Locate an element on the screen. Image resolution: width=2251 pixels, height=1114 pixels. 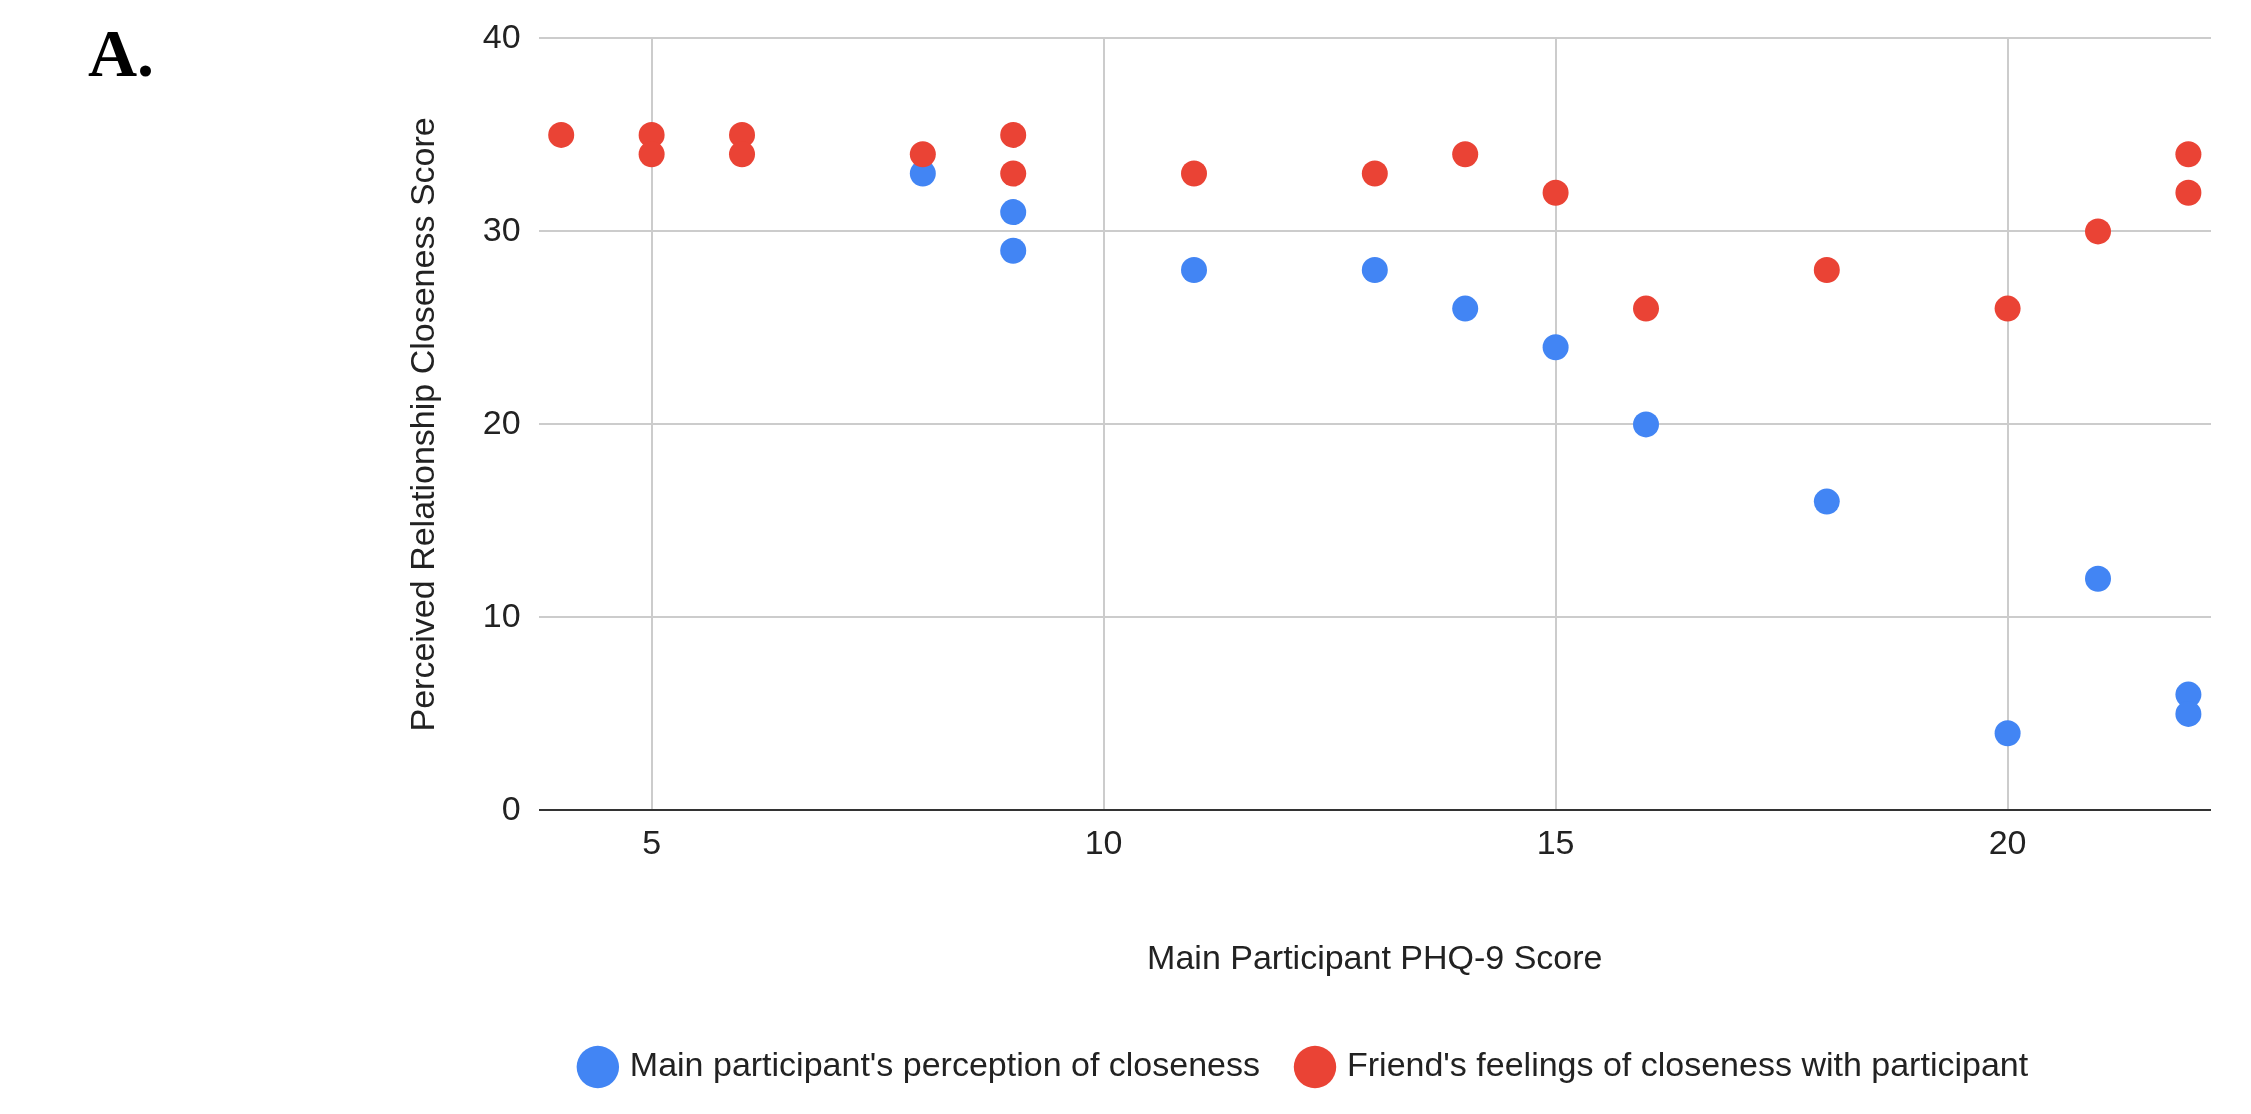
legend-label: Main participant's perception of closeness is located at coordinates (945, 1064).